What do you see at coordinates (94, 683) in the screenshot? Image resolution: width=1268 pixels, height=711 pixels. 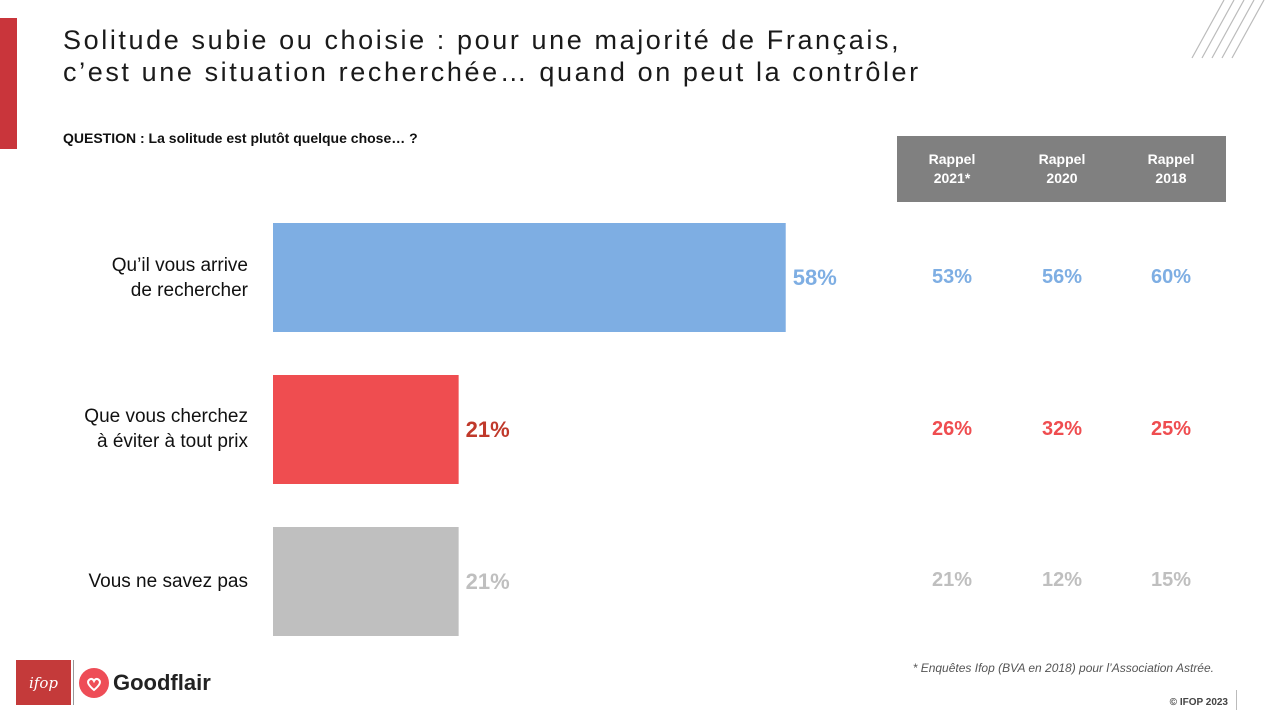 I see `goodflair-heart-icon` at bounding box center [94, 683].